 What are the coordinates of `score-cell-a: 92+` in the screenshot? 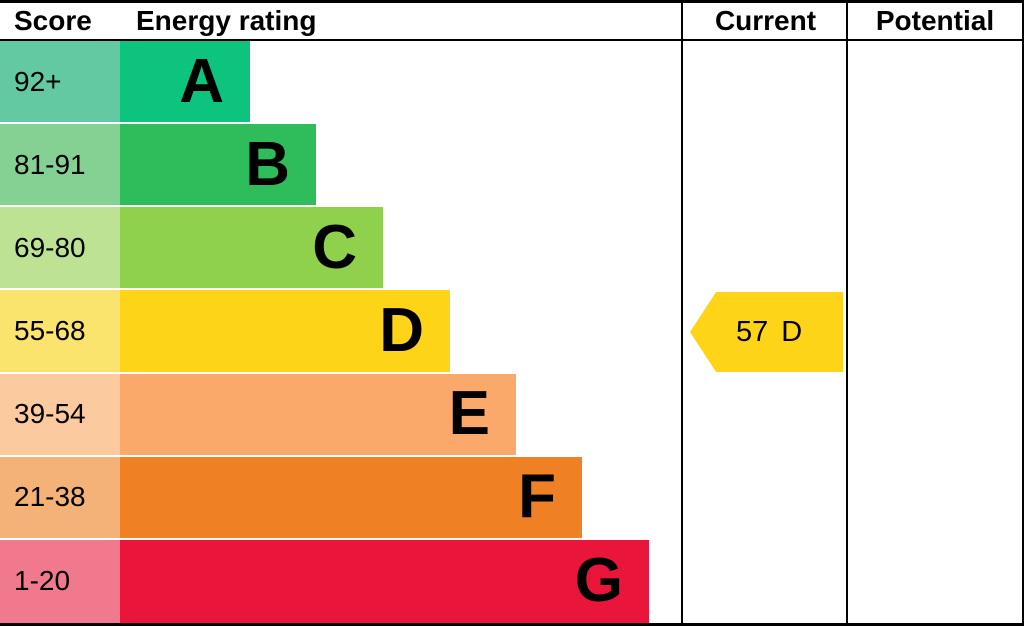 It's located at (60, 82).